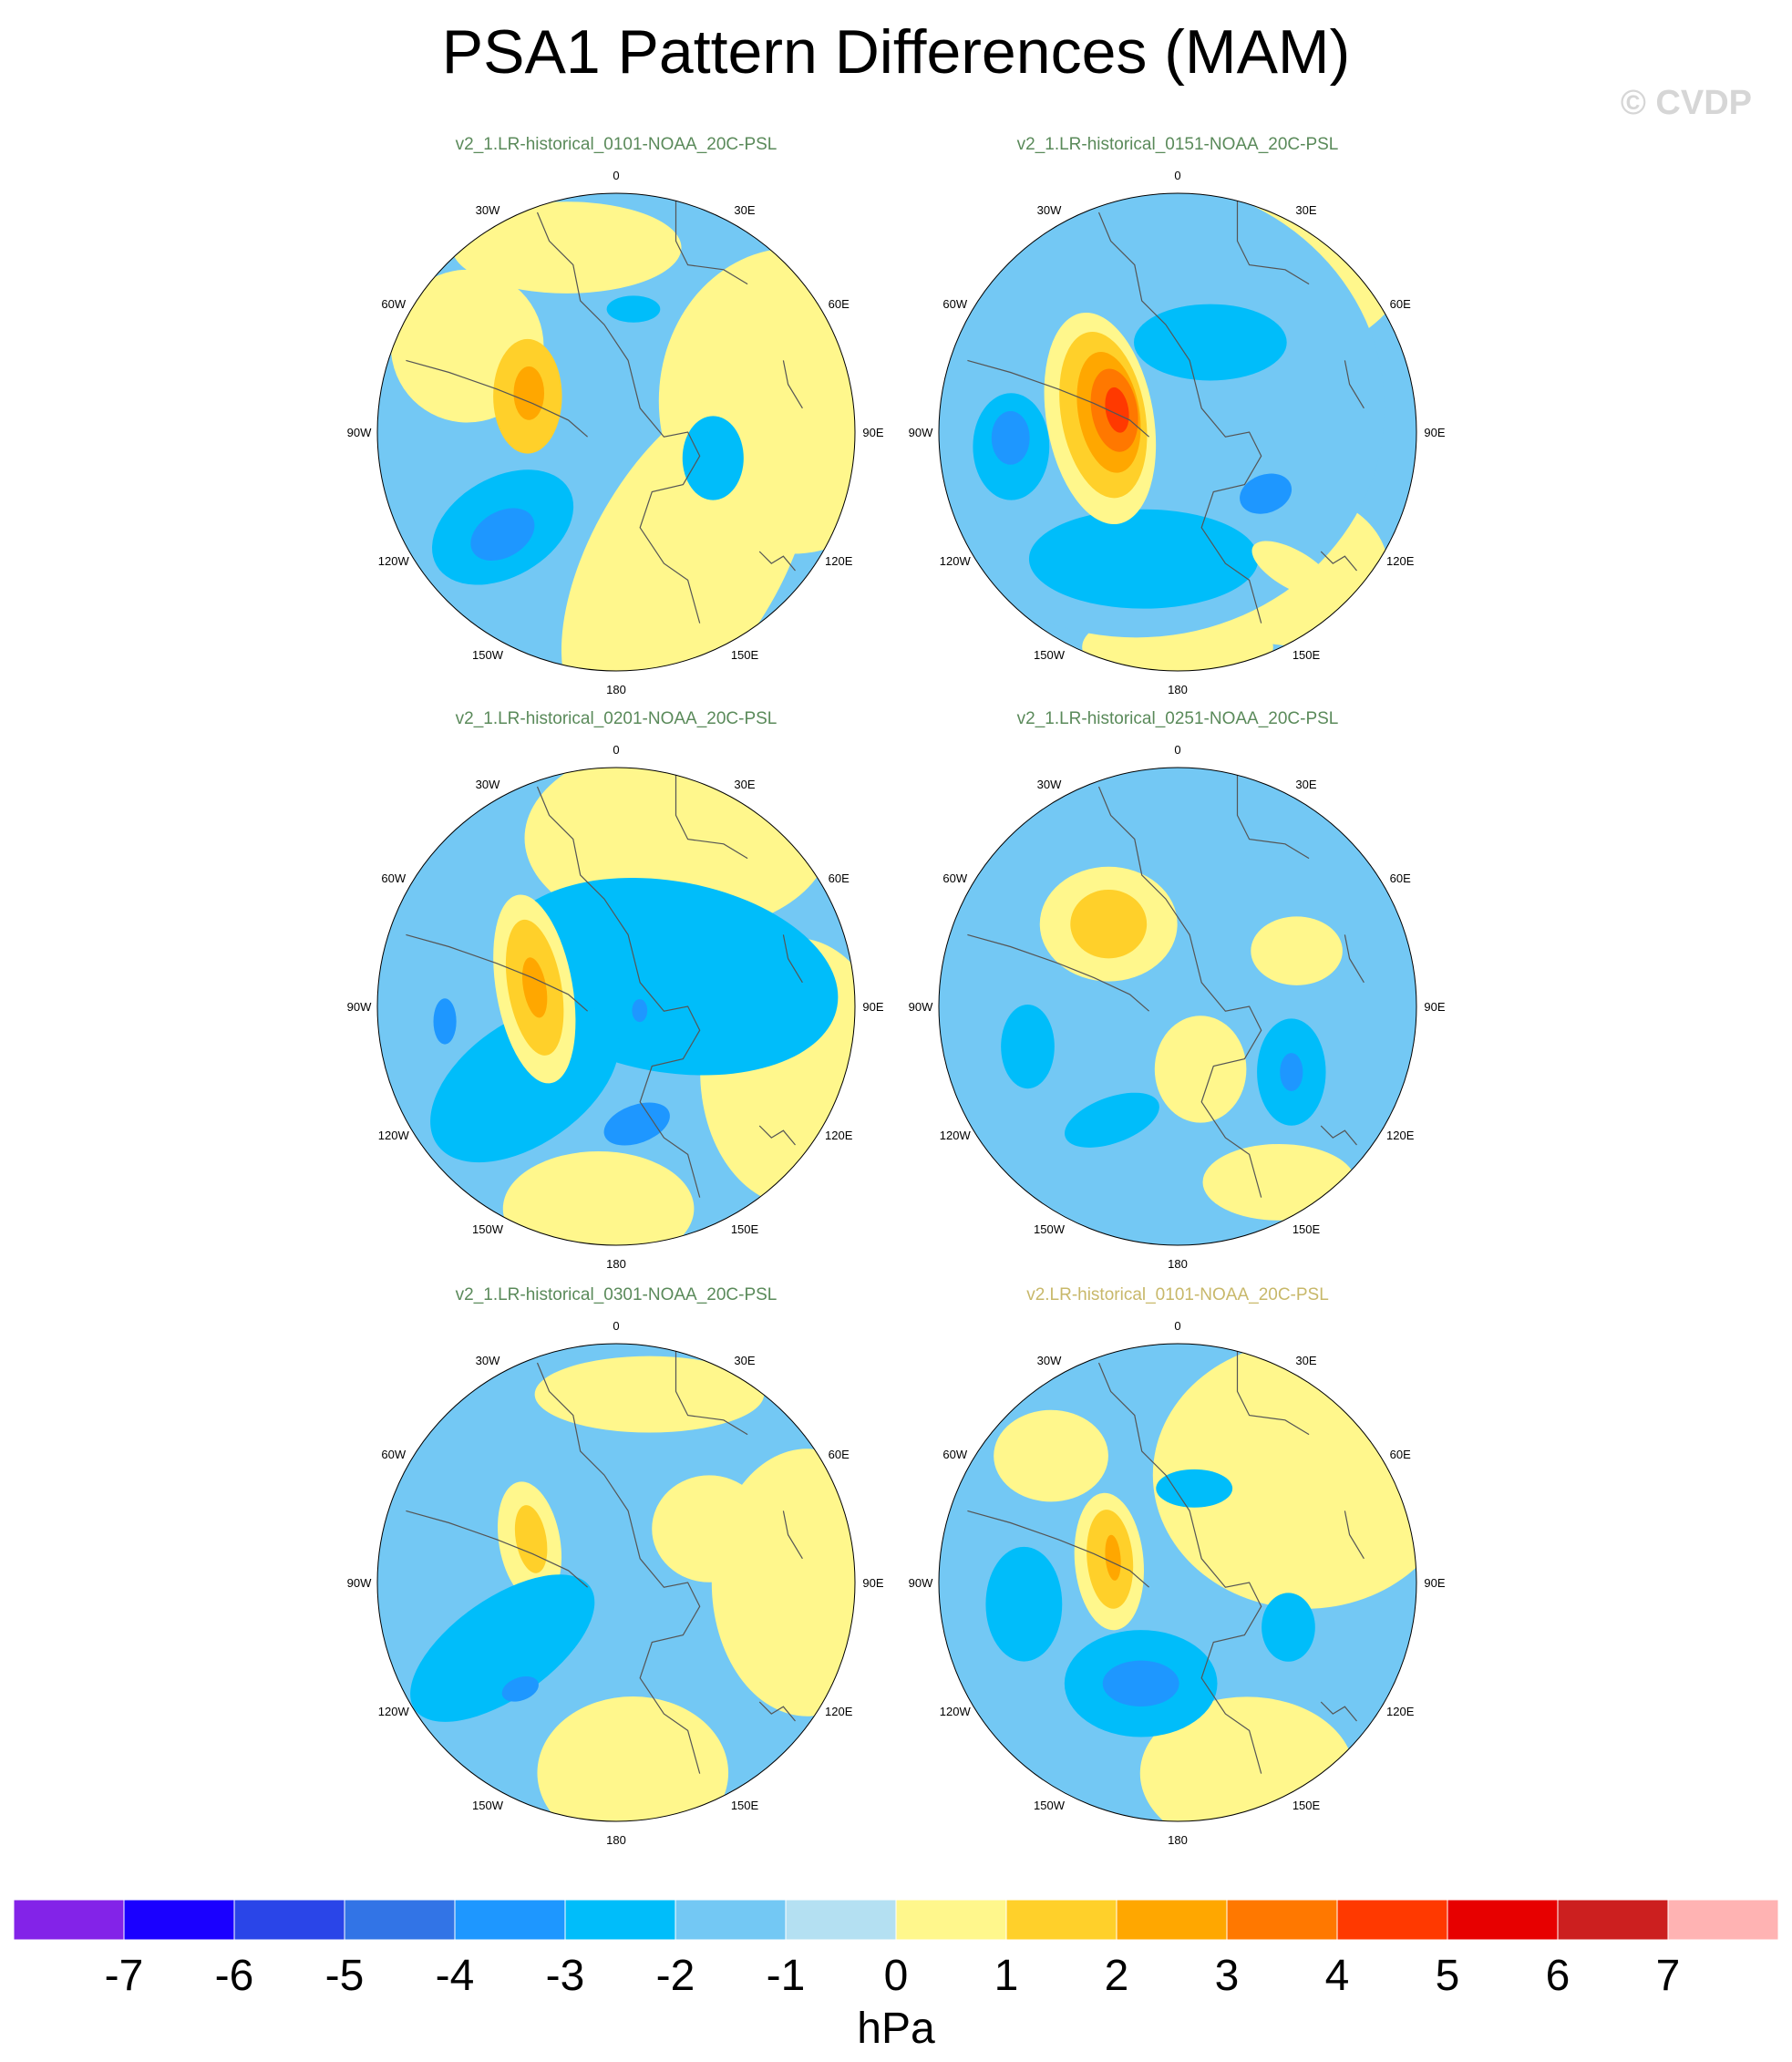  What do you see at coordinates (786, 1976) in the screenshot?
I see `colorbar-tick-label: -1` at bounding box center [786, 1976].